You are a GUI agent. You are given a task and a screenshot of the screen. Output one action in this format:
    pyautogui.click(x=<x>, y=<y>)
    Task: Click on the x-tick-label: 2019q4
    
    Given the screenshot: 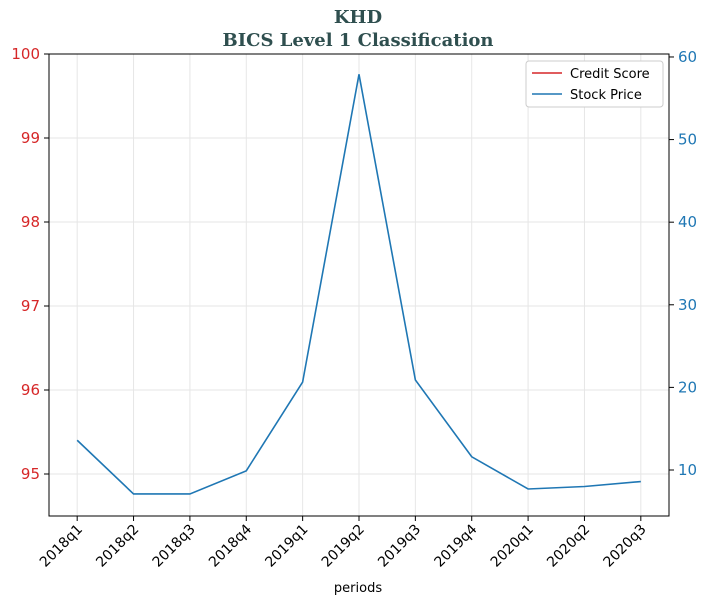 What is the action you would take?
    pyautogui.click(x=455, y=545)
    